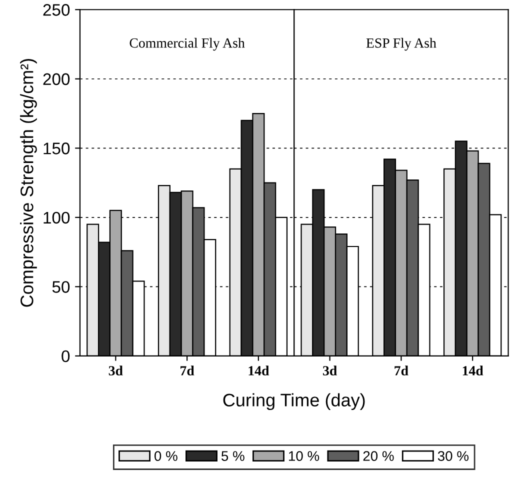  What do you see at coordinates (166, 456) in the screenshot?
I see `legend-label: 0 %` at bounding box center [166, 456].